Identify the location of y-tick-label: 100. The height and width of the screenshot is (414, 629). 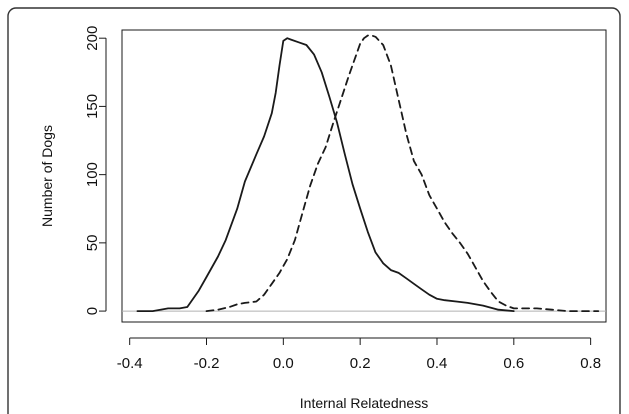
(92, 174).